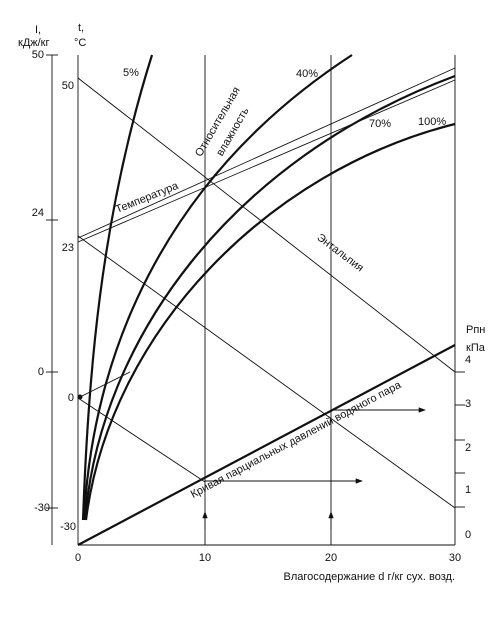  Describe the element at coordinates (455, 558) in the screenshot. I see `d-tick: 30` at that location.